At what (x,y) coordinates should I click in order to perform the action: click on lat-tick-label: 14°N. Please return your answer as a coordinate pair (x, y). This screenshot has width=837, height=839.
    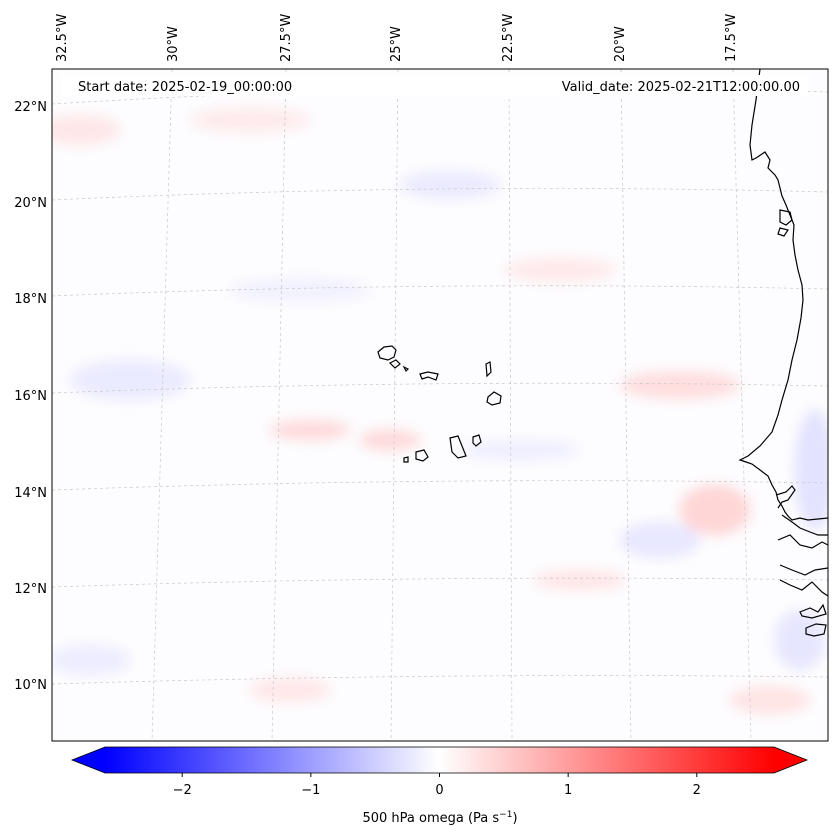
    Looking at the image, I should click on (30, 493).